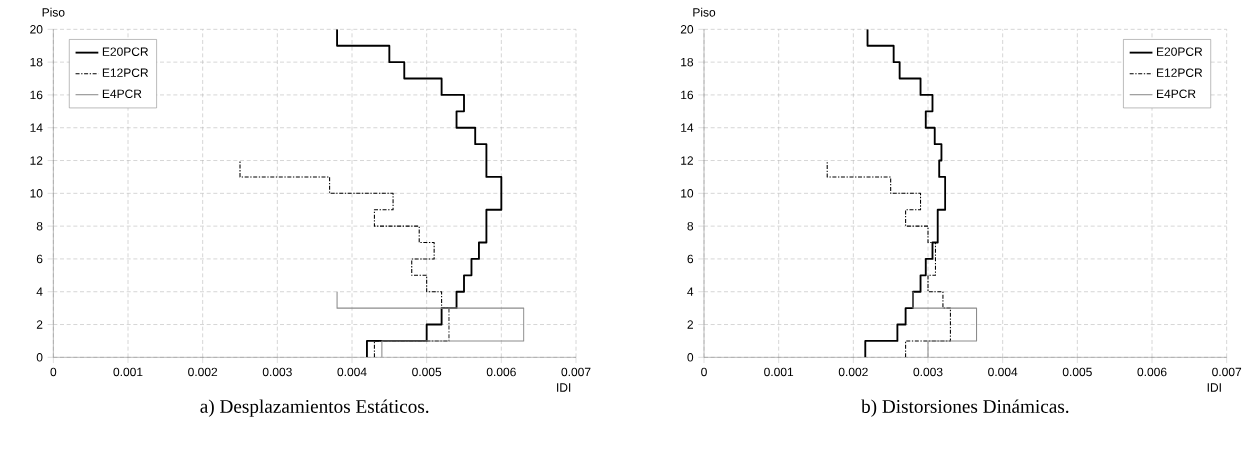 The image size is (1256, 457). What do you see at coordinates (314, 408) in the screenshot?
I see `text: a) Desplazamientos Estáticos.` at bounding box center [314, 408].